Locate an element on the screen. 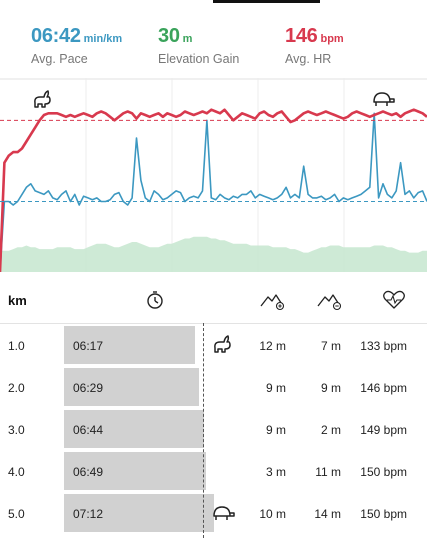 This screenshot has width=427, height=538. split-elevation-loss: 11 m is located at coordinates (328, 472).